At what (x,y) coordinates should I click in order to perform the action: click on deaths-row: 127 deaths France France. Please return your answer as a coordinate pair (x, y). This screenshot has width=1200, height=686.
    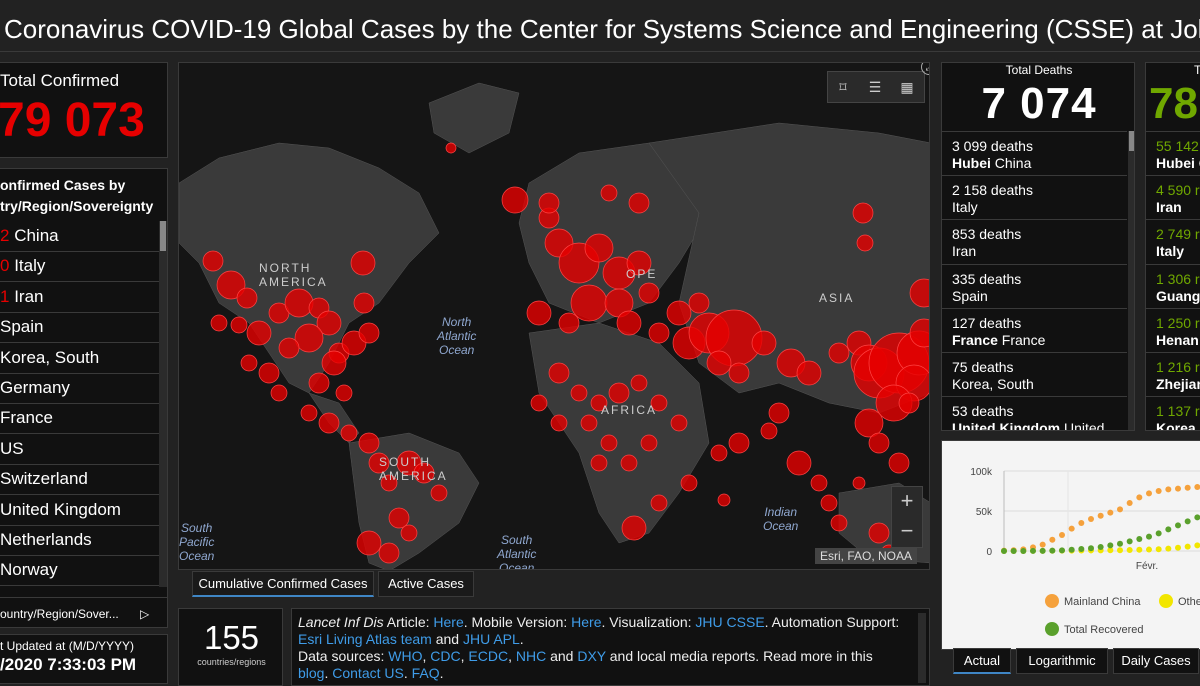
    Looking at the image, I should click on (1034, 329).